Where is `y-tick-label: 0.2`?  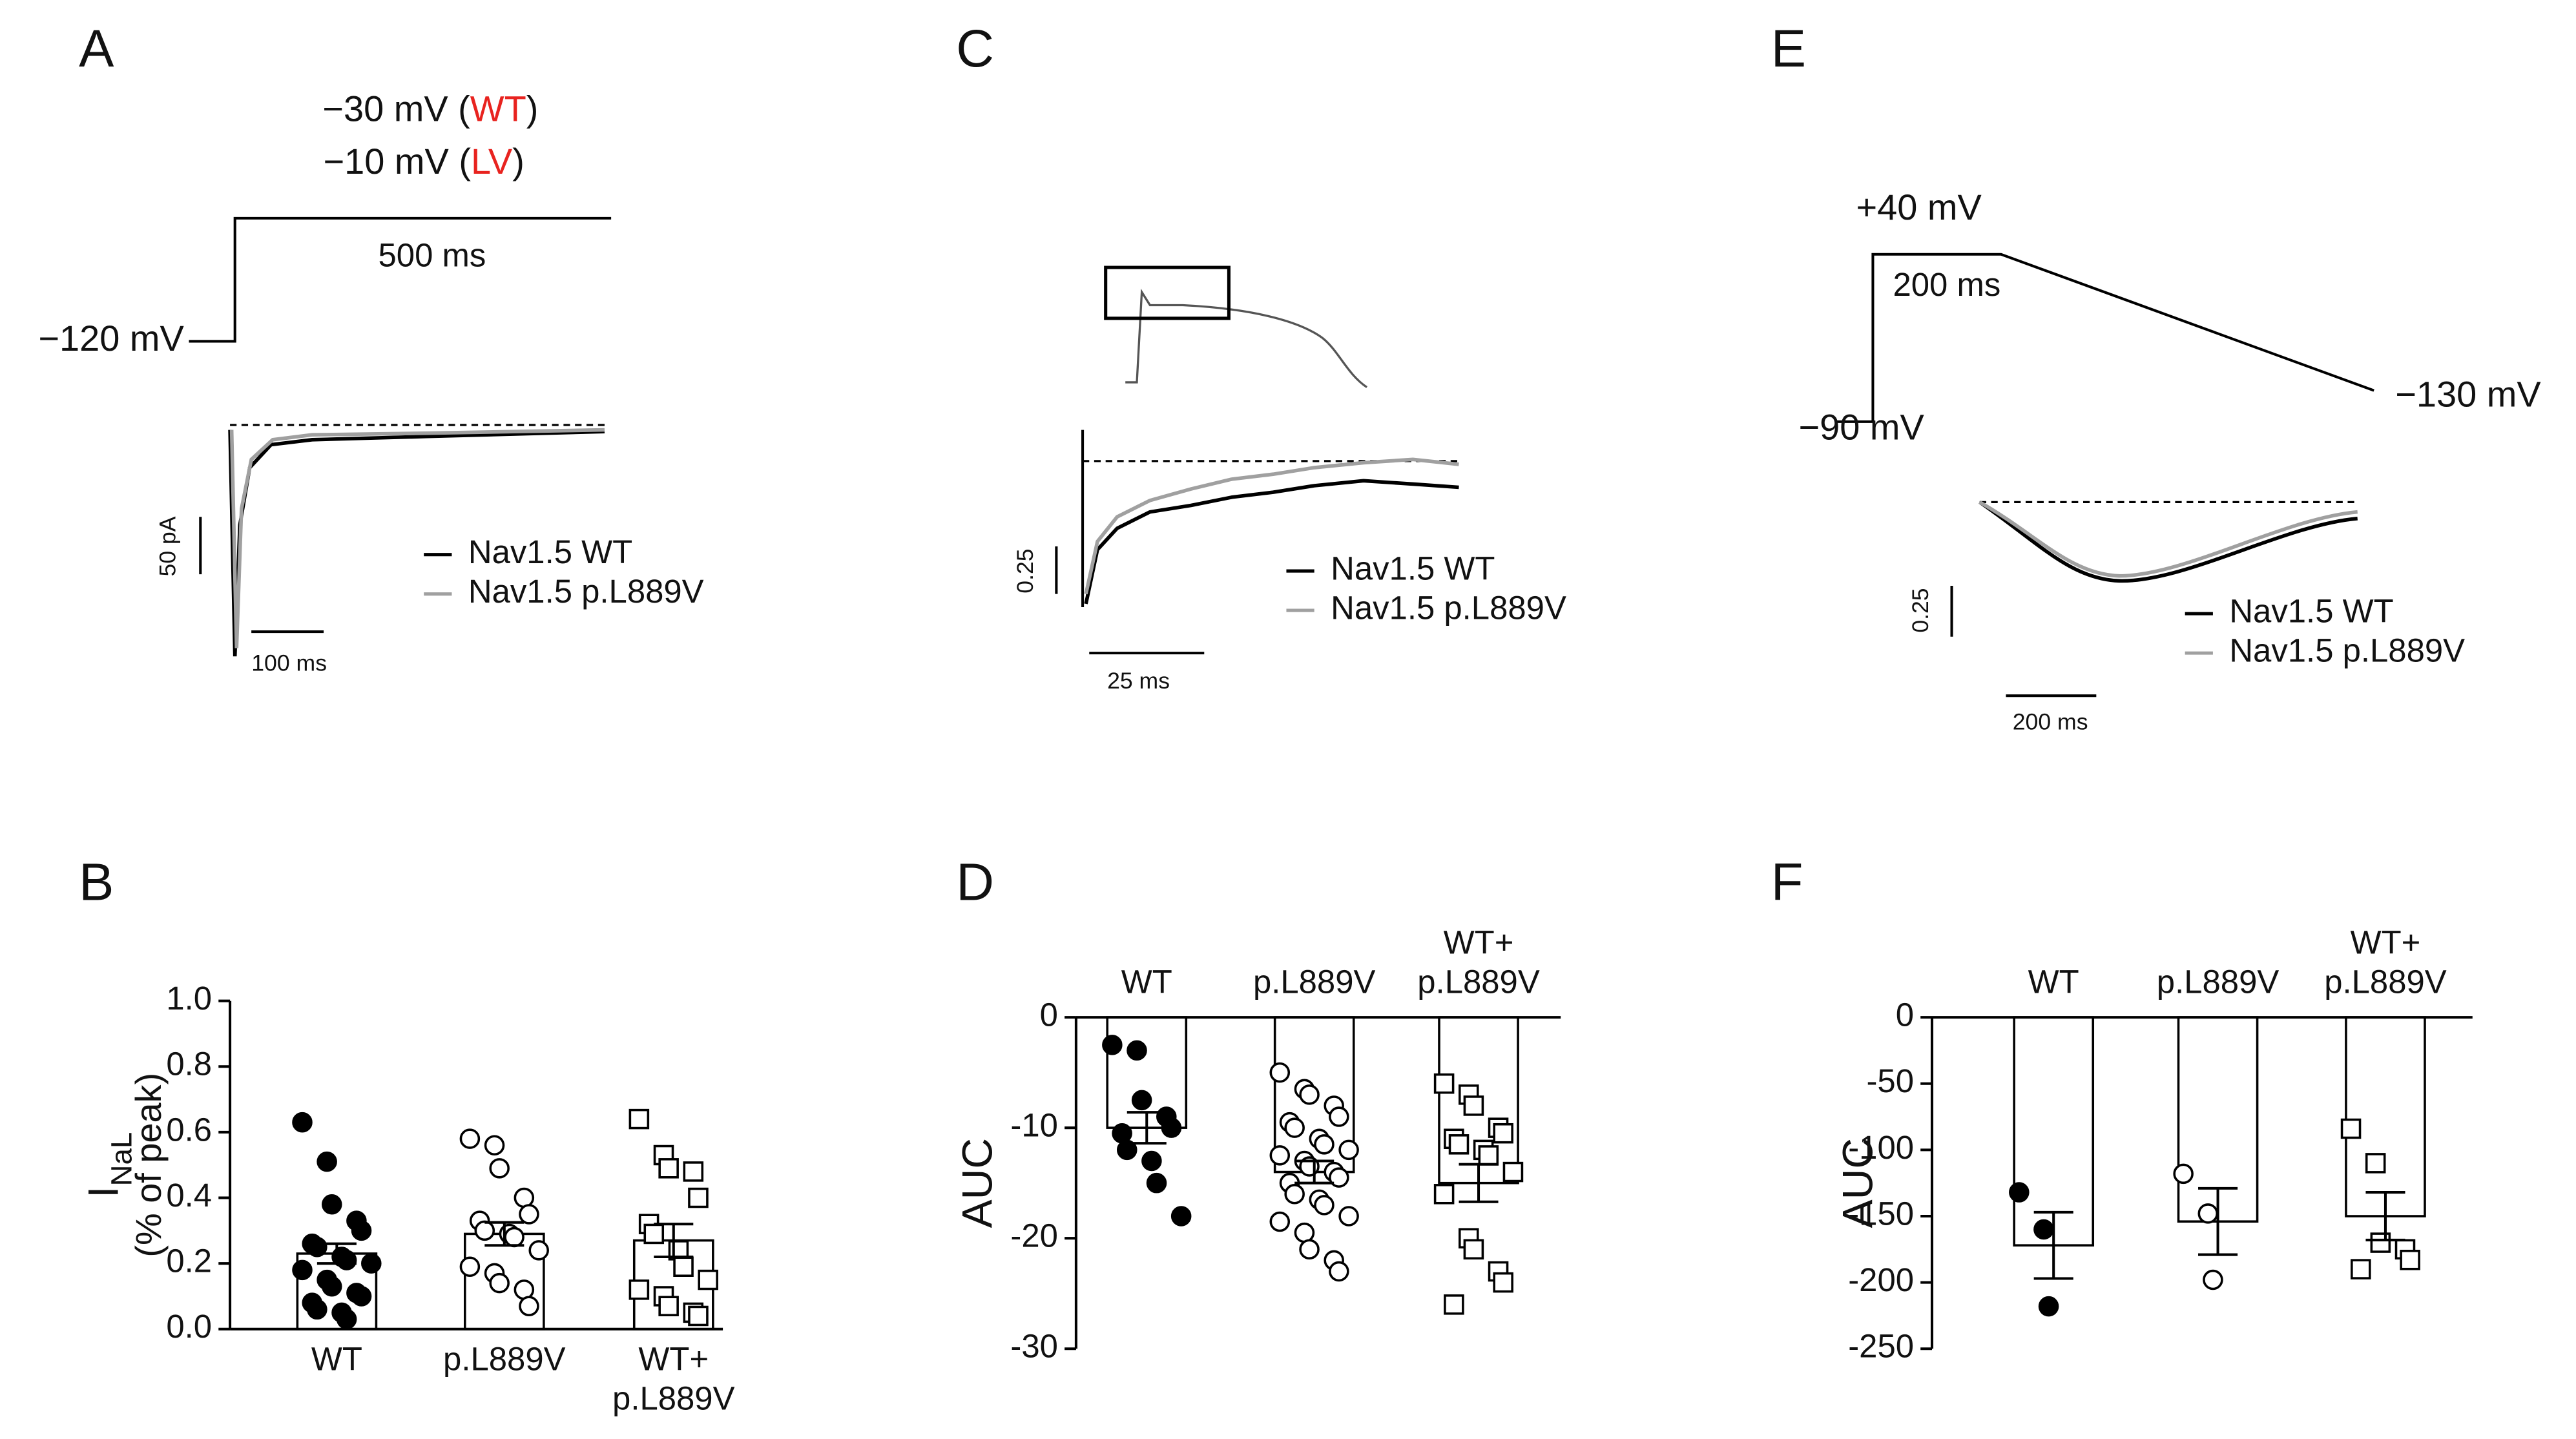 y-tick-label: 0.2 is located at coordinates (189, 1261).